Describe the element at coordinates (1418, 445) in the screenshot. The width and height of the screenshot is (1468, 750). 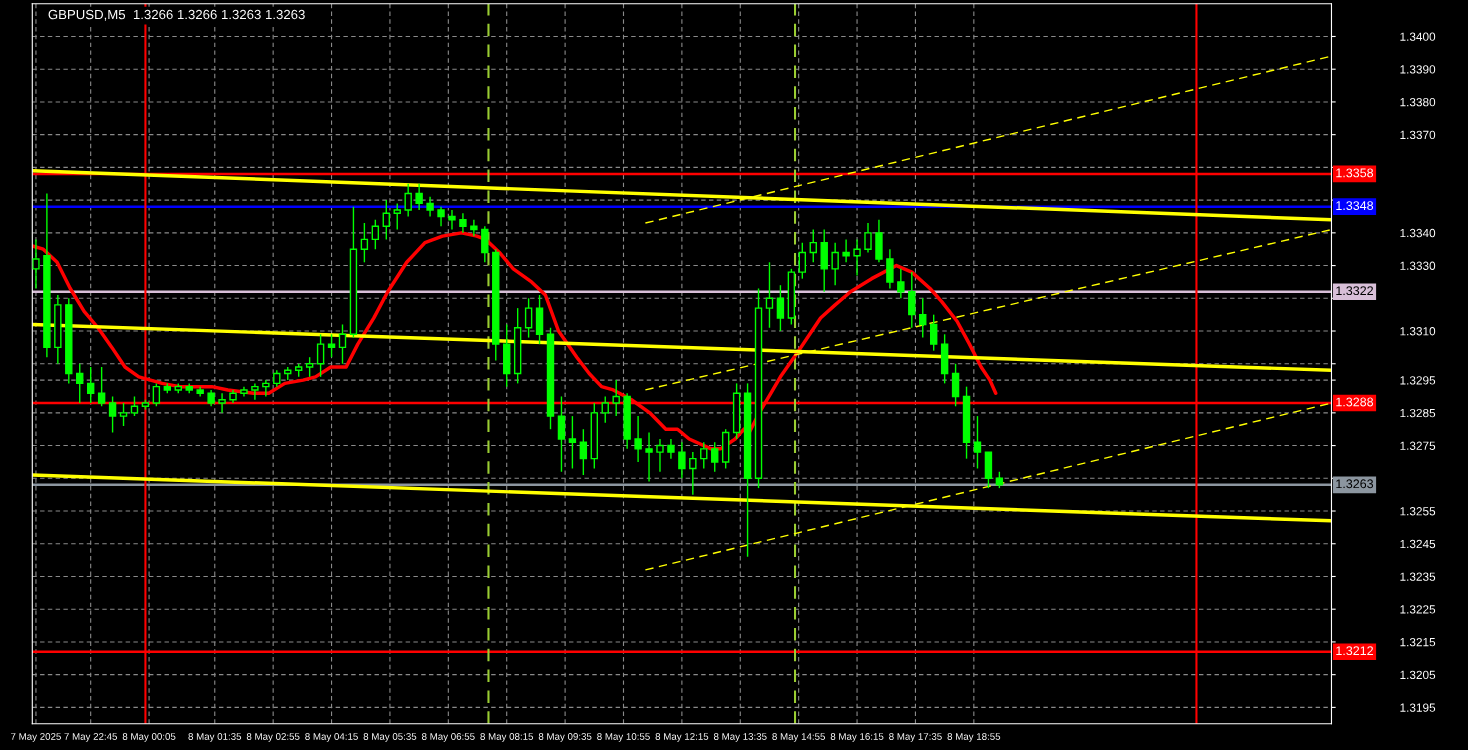
I see `y-tick-label: 1.3275` at that location.